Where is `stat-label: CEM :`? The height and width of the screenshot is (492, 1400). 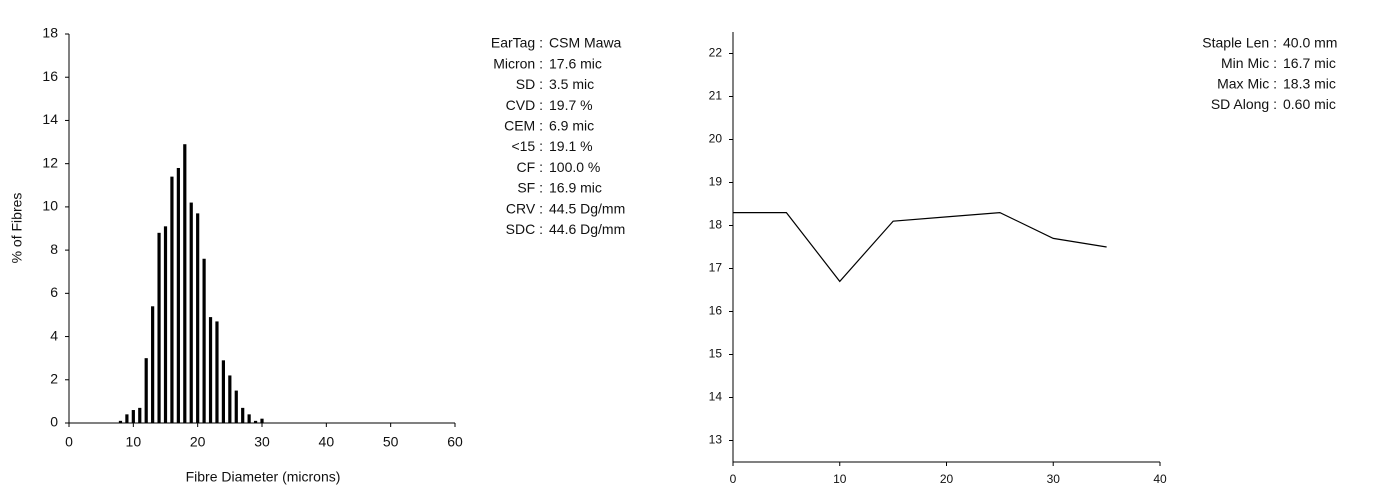 stat-label: CEM : is located at coordinates (523, 126).